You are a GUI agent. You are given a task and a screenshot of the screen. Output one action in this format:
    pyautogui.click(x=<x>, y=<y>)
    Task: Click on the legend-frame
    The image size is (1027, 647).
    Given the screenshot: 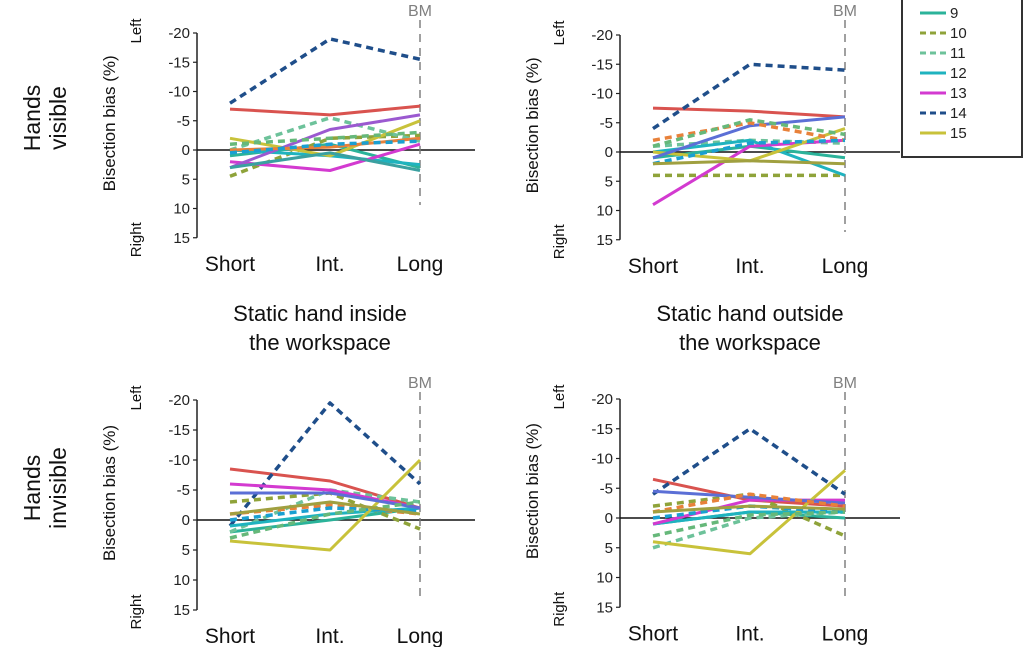 What is the action you would take?
    pyautogui.click(x=962, y=79)
    